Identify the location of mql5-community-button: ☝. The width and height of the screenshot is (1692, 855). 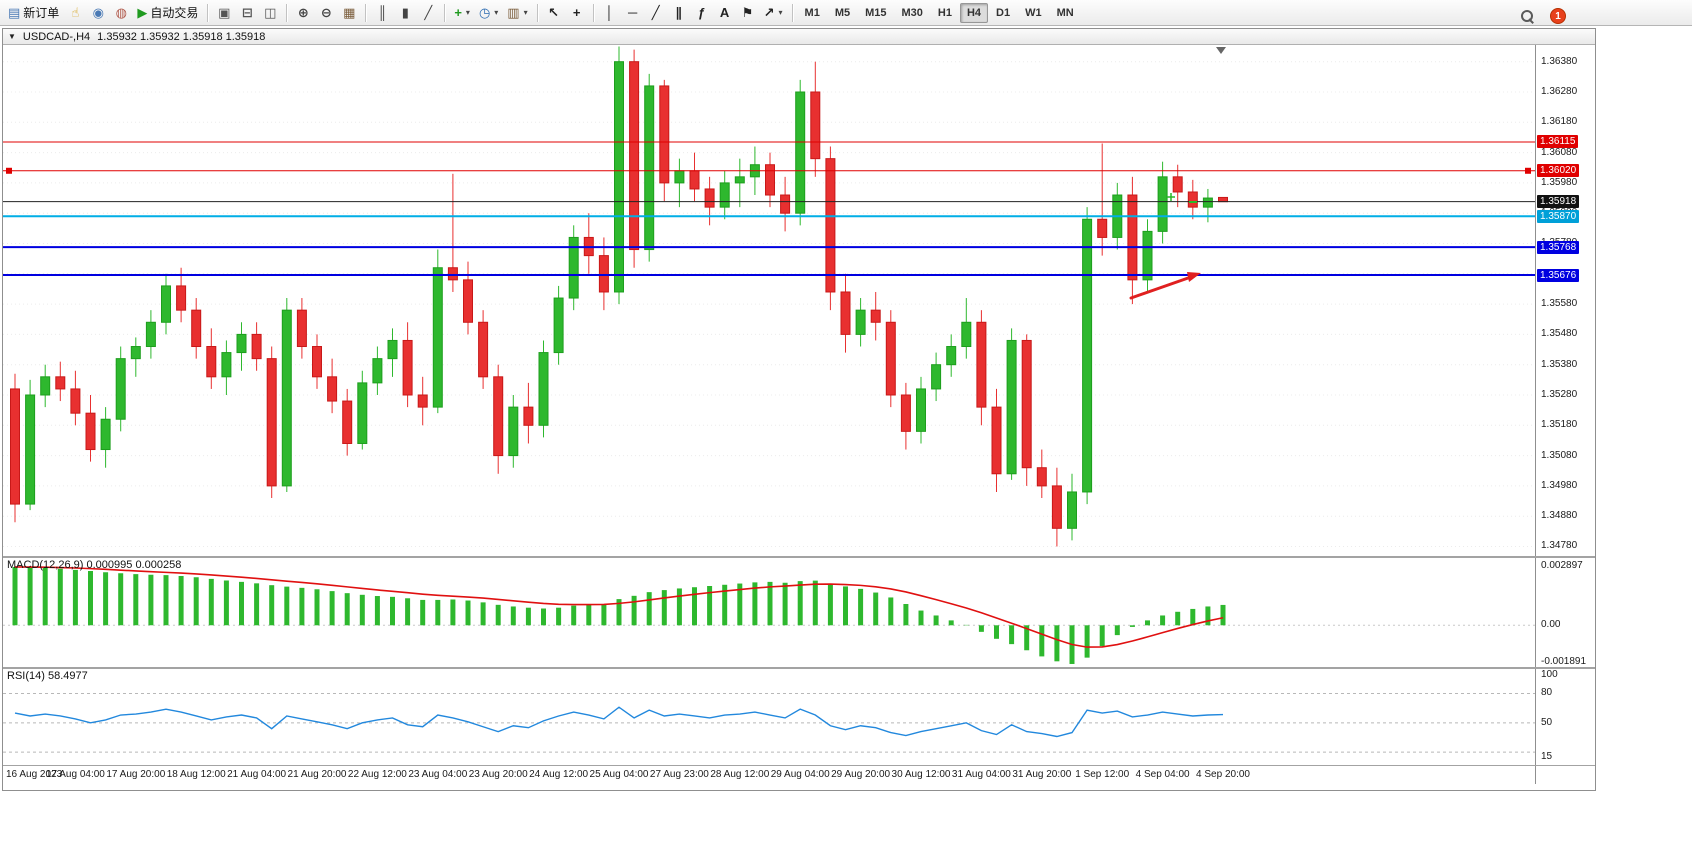
(75, 13).